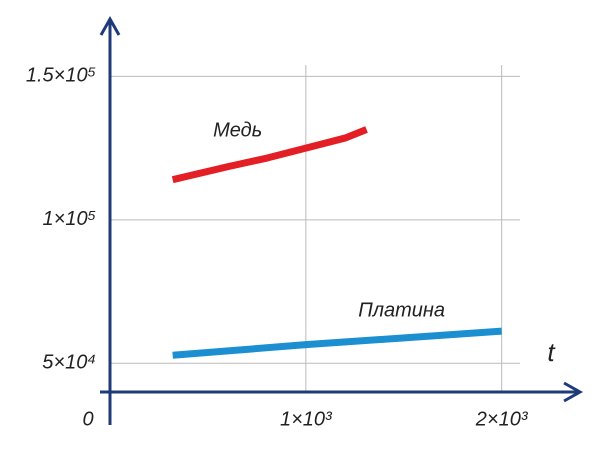 This screenshot has height=455, width=600. Describe the element at coordinates (306, 419) in the screenshot. I see `x-tick-label: 1×10³` at that location.